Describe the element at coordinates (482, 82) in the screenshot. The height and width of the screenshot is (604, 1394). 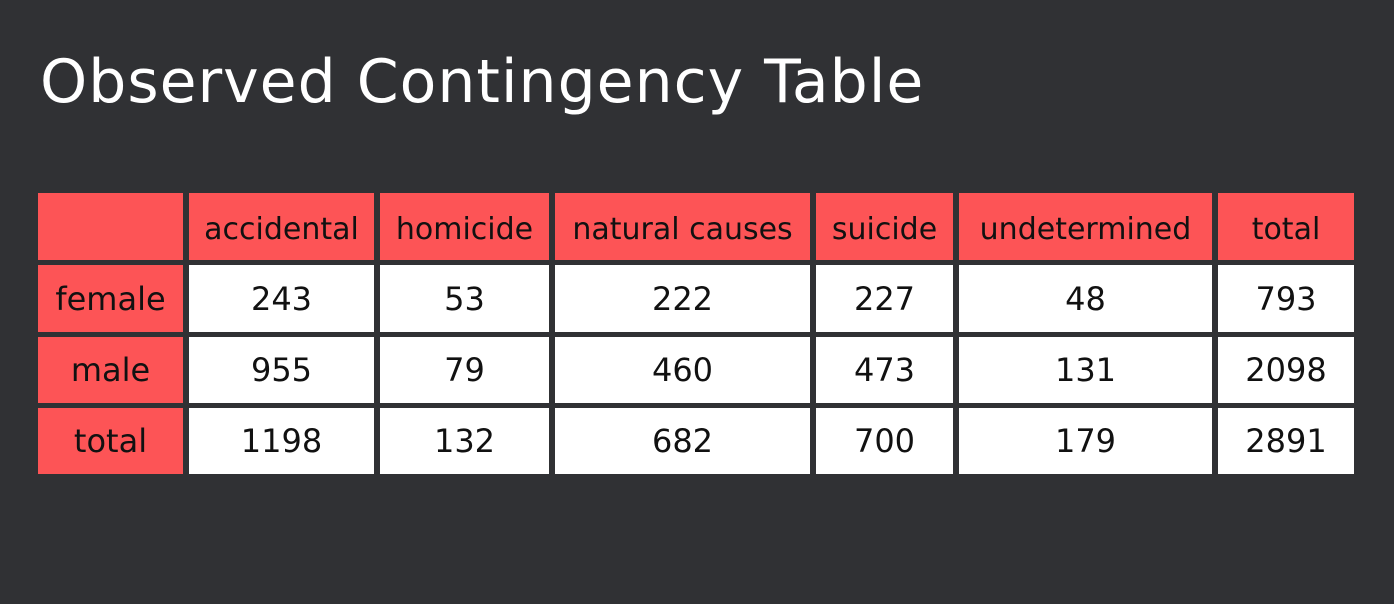
I see `page-title: Observed Contingency Table` at that location.